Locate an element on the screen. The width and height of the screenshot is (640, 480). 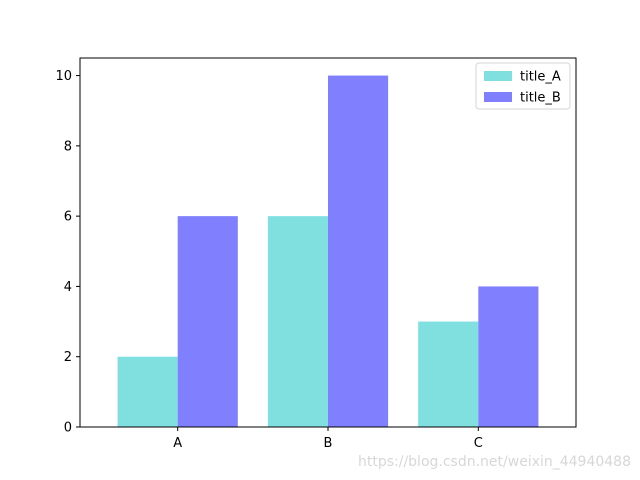
legend-label: title_A is located at coordinates (540, 77).